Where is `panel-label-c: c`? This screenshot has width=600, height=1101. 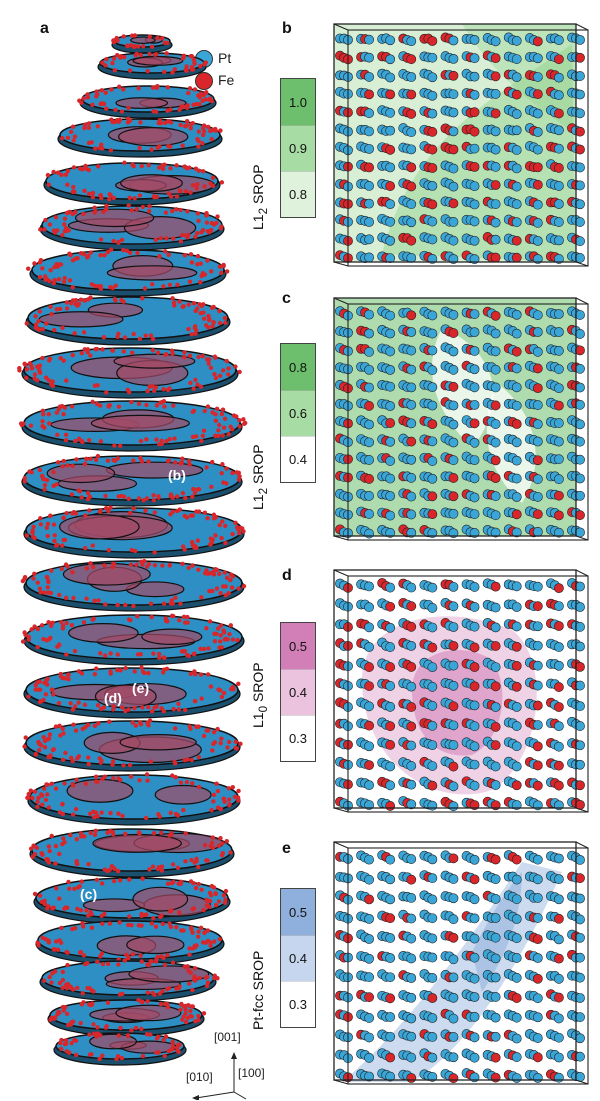 panel-label-c: c is located at coordinates (286, 298).